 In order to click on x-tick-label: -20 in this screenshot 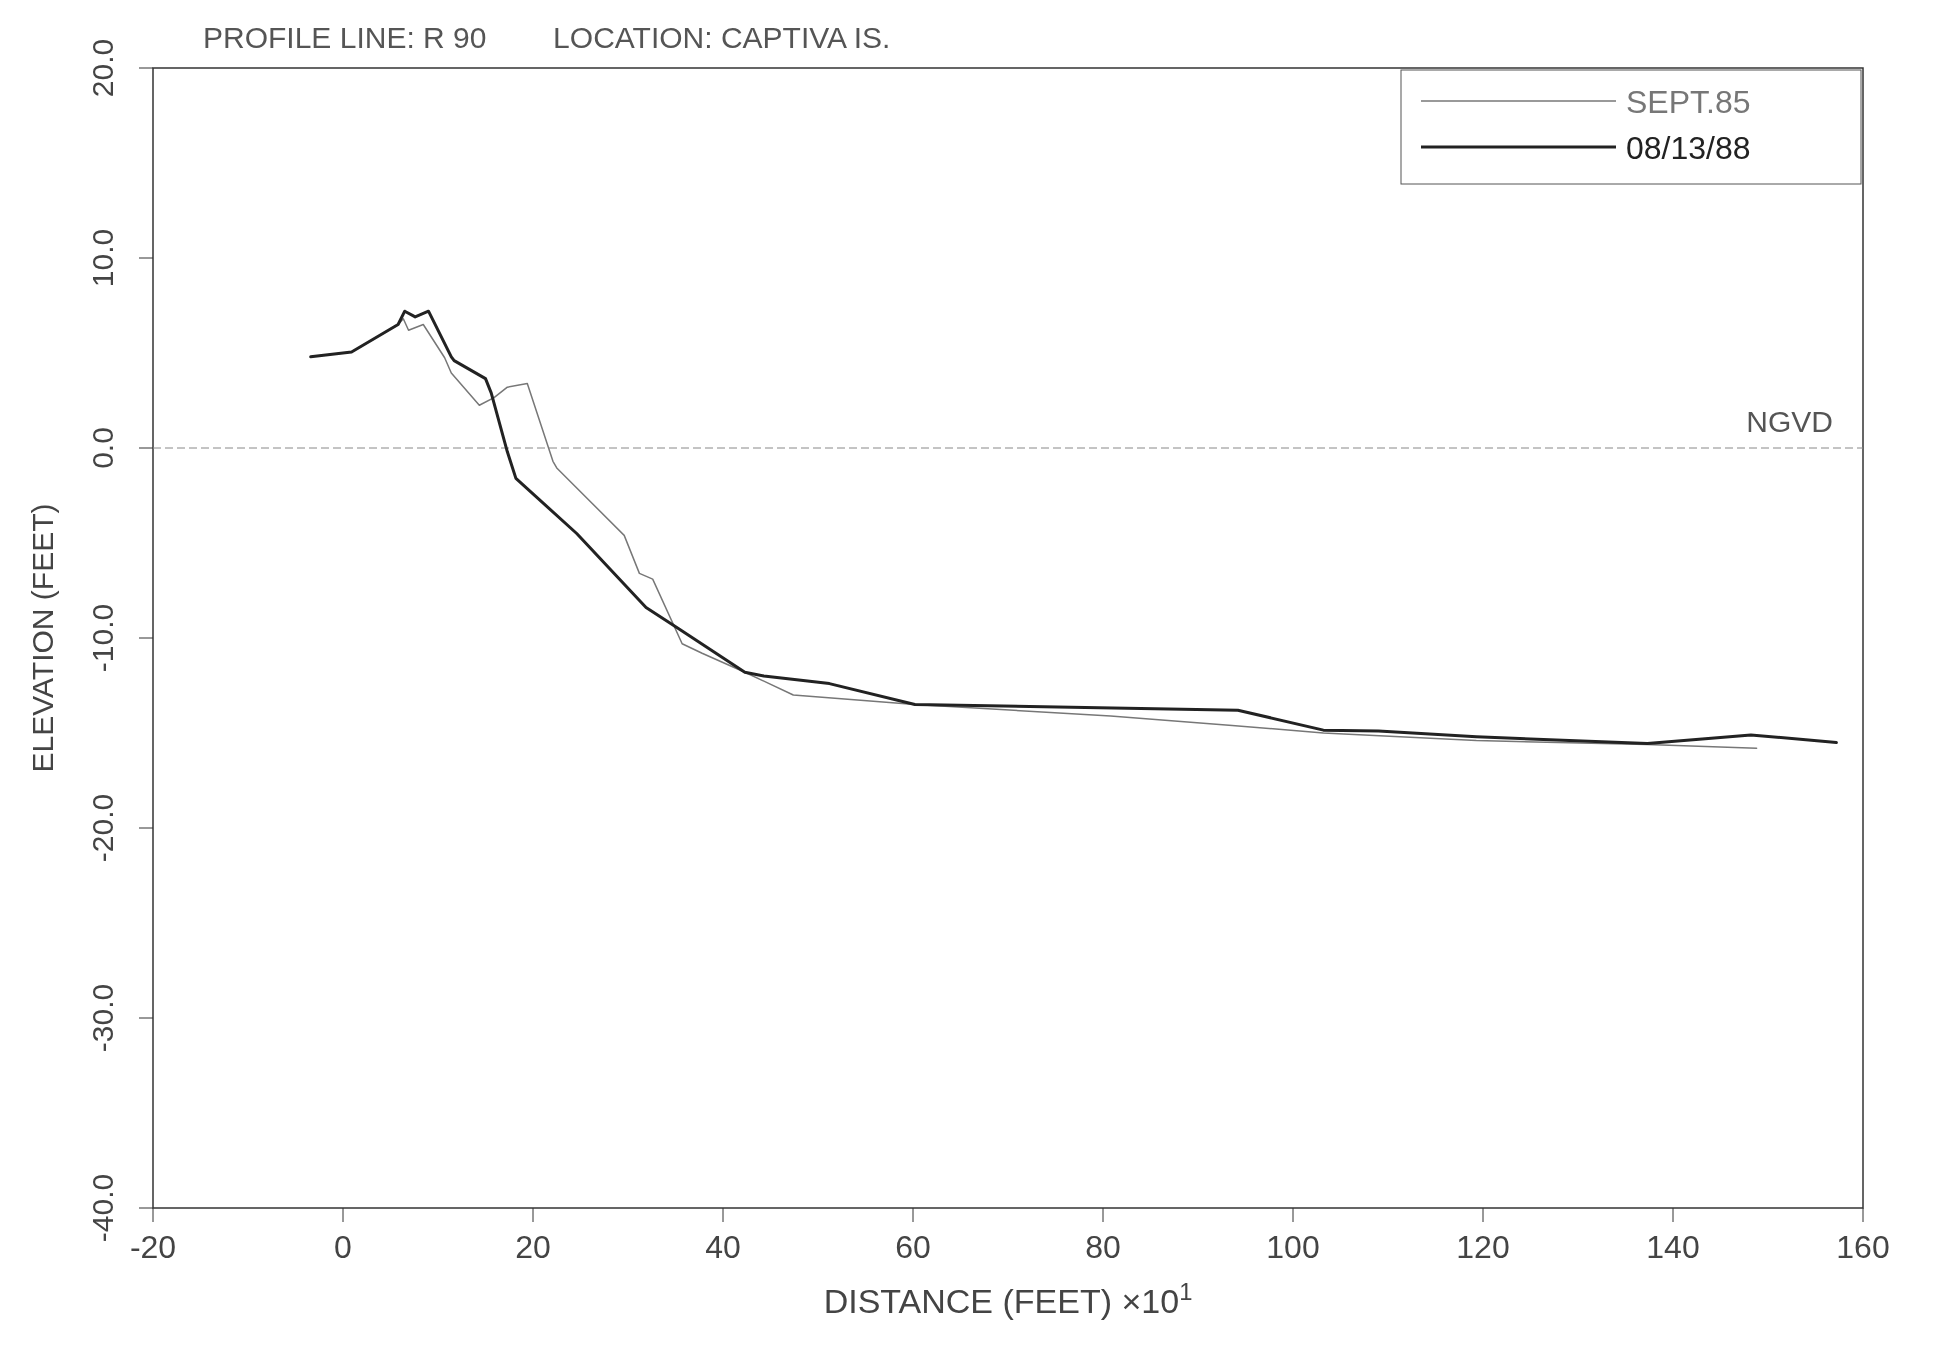, I will do `click(153, 1247)`.